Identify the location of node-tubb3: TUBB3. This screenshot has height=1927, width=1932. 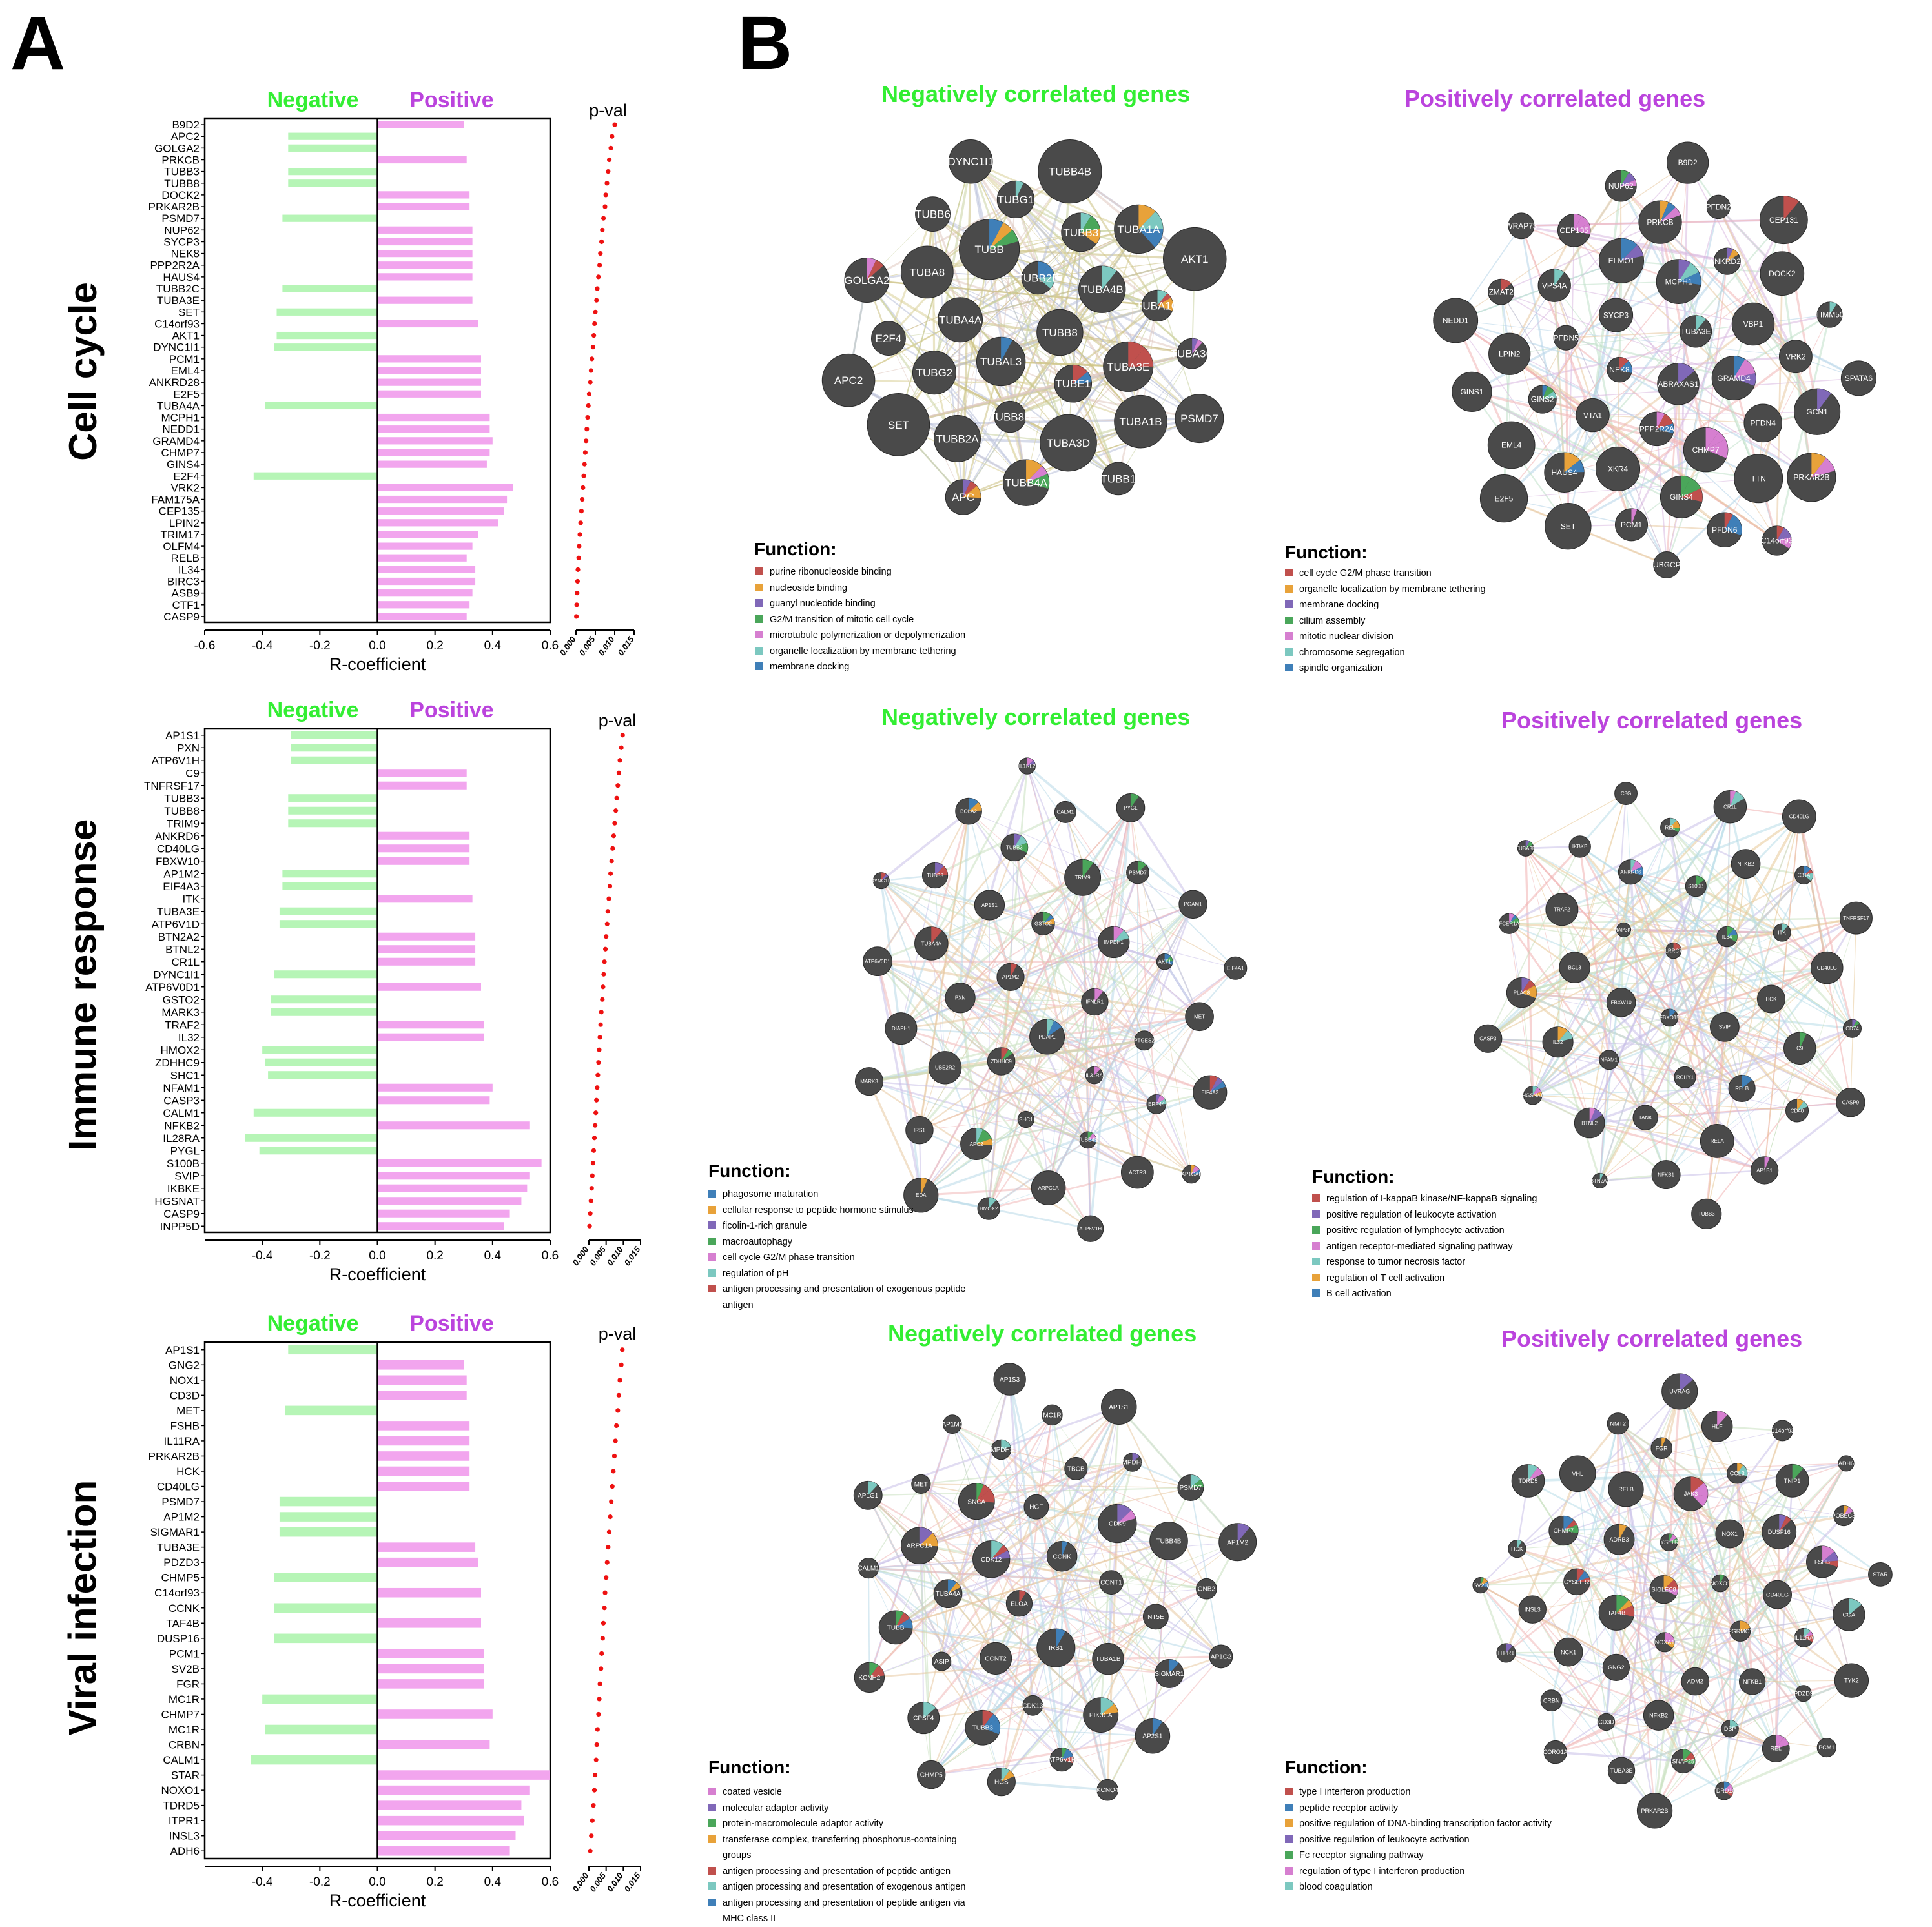
(1015, 847).